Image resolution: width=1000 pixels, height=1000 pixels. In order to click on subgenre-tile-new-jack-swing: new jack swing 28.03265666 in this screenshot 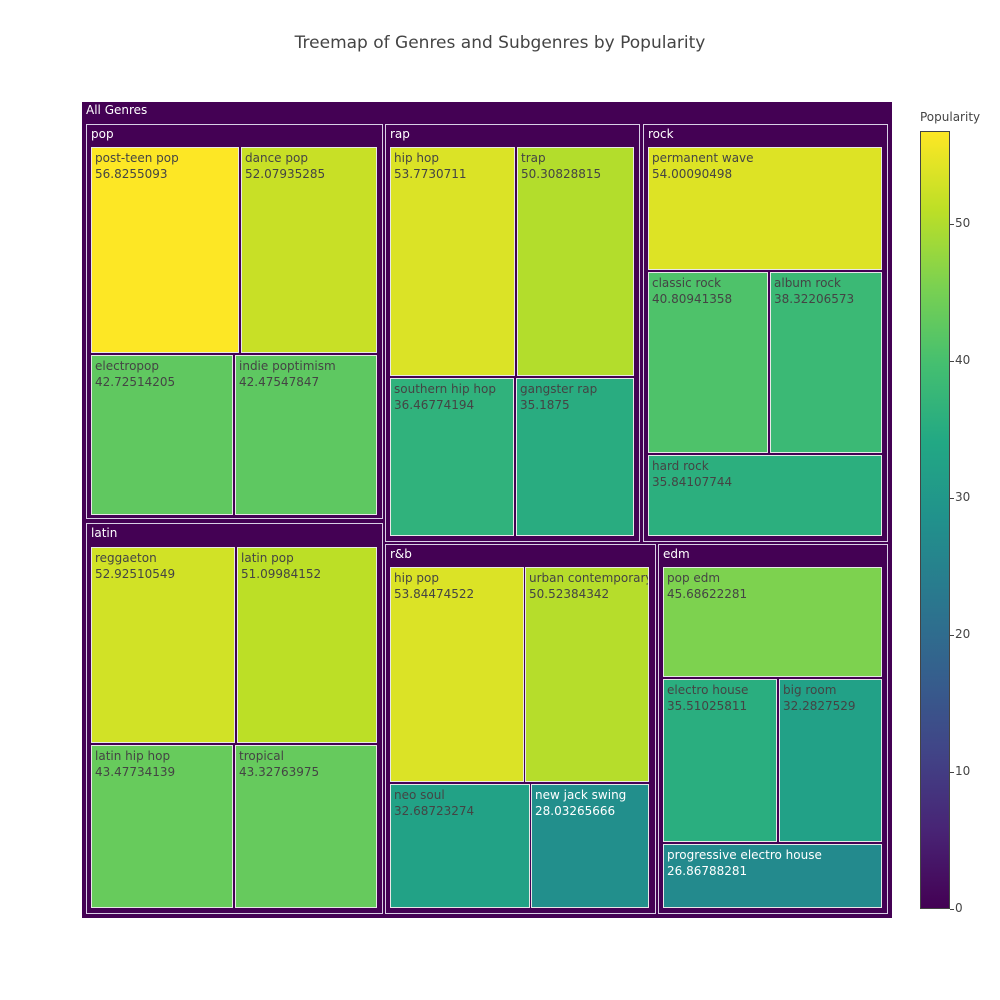, I will do `click(590, 846)`.